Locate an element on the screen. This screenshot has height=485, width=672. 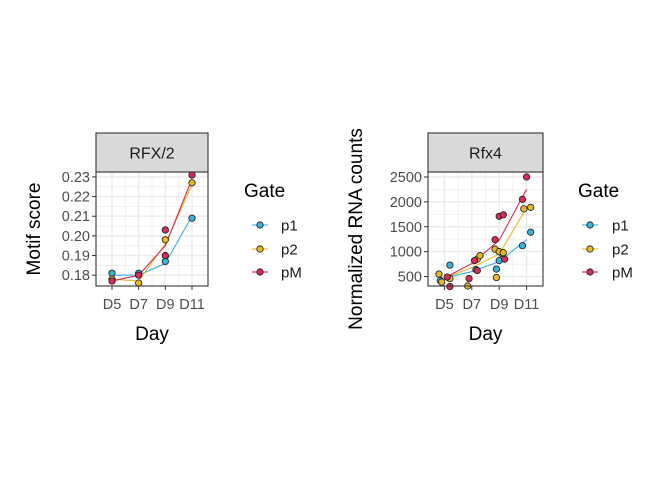
facet-strip-label: RFX/2 is located at coordinates (151, 154).